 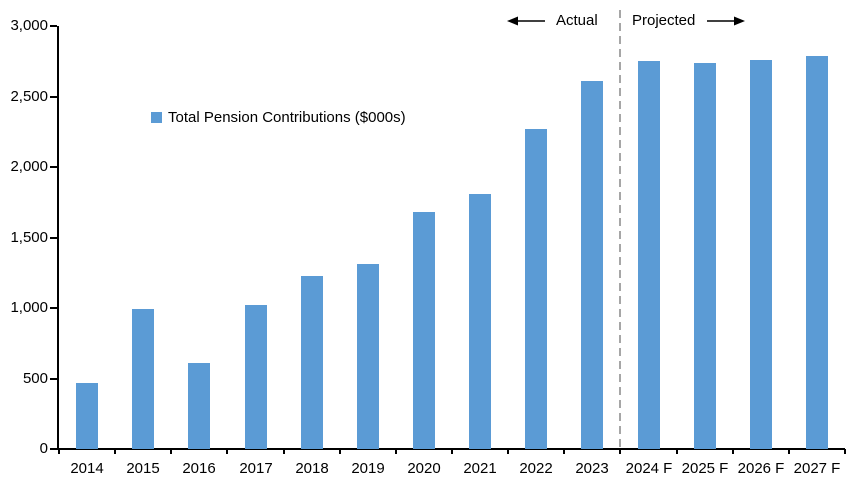 I want to click on x-axis-label: 2024 F, so click(x=649, y=468).